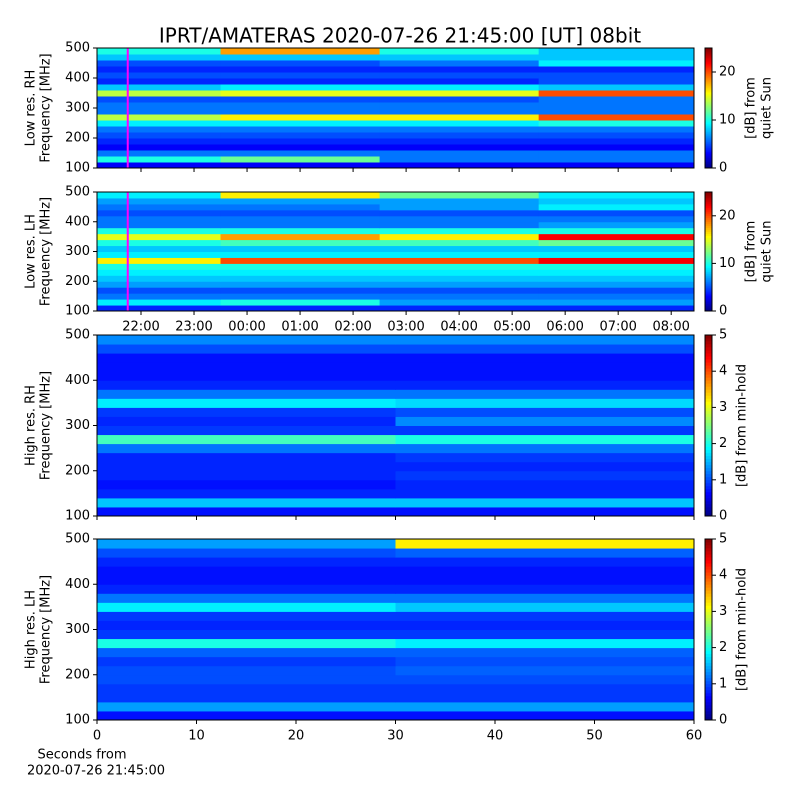  What do you see at coordinates (405, 327) in the screenshot?
I see `x-tick-label: 03:00` at bounding box center [405, 327].